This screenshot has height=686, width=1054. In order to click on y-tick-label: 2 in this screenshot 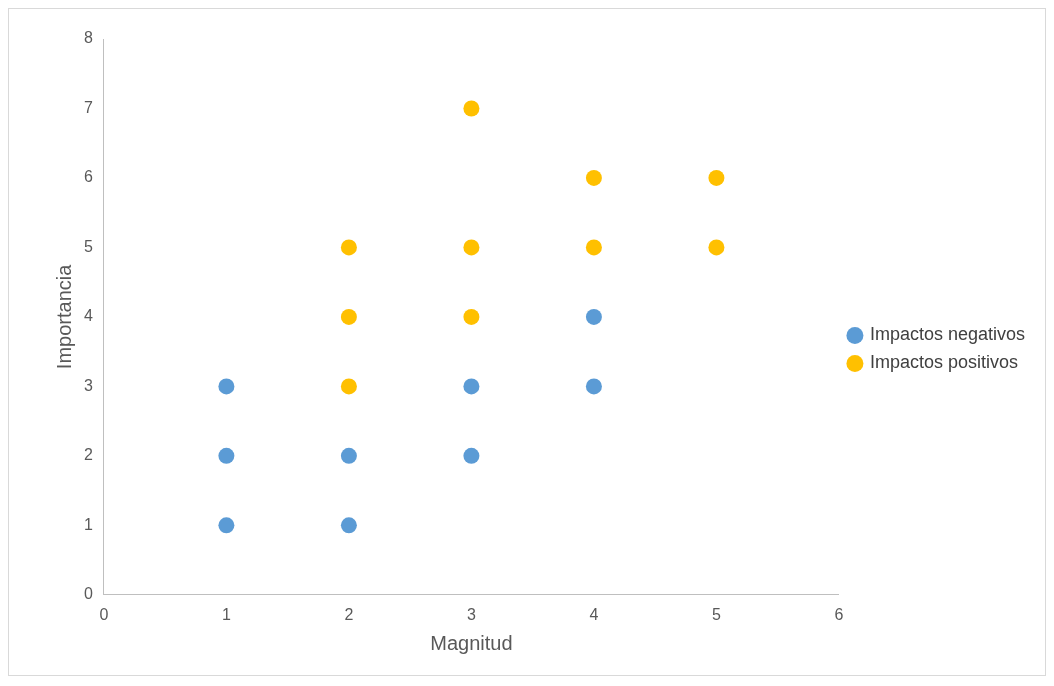, I will do `click(88, 455)`.